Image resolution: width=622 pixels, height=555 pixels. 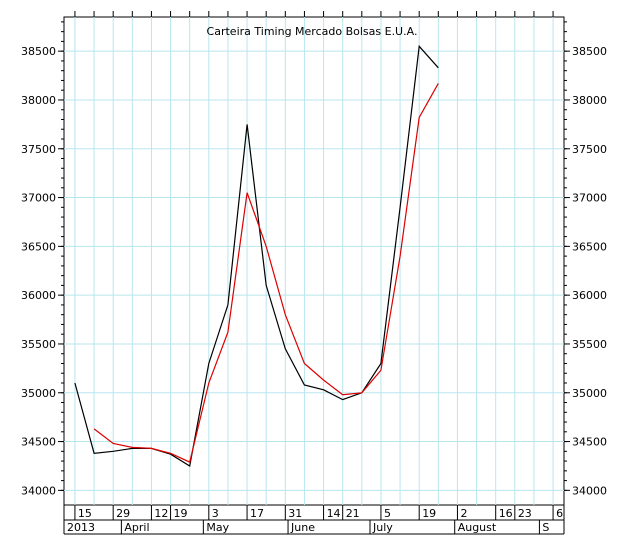 What do you see at coordinates (477, 527) in the screenshot?
I see `month-label: August` at bounding box center [477, 527].